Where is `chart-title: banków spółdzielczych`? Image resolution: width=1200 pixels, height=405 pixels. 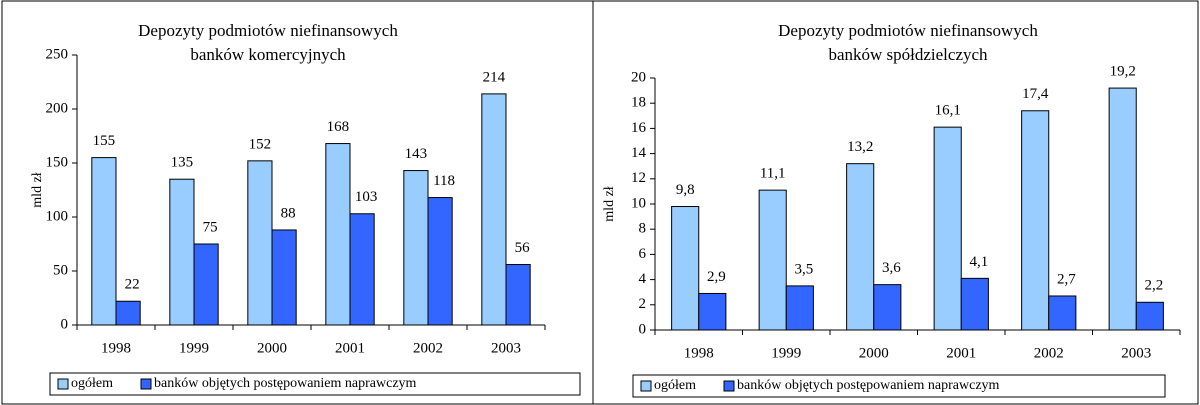
chart-title: banków spółdzielczych is located at coordinates (908, 54).